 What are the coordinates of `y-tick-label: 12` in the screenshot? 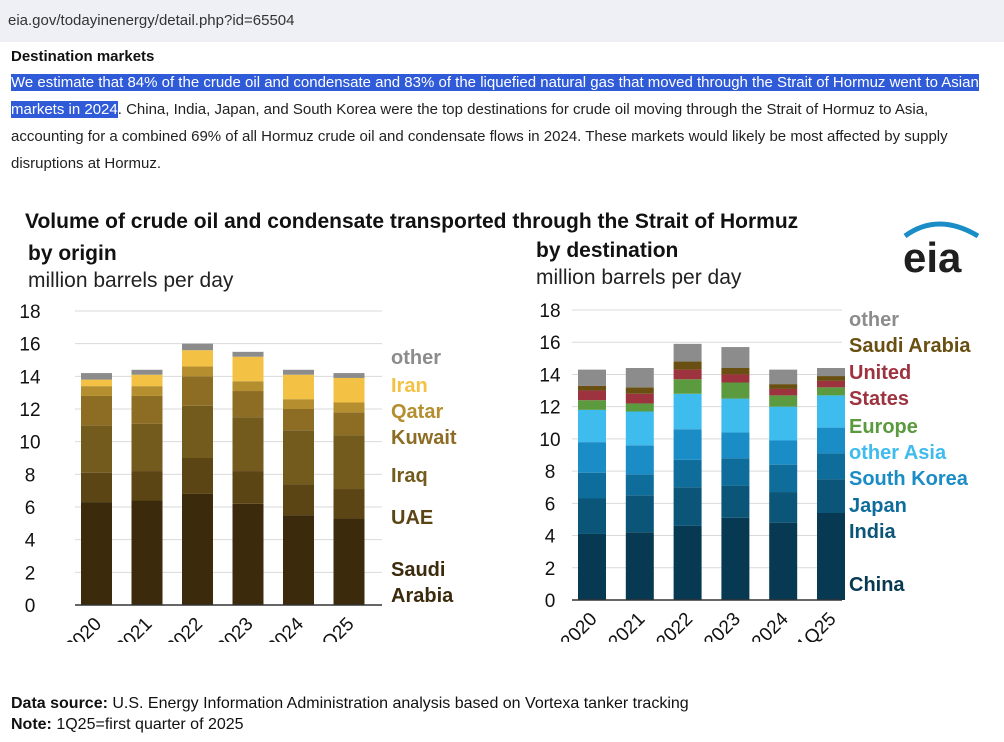 It's located at (549, 408).